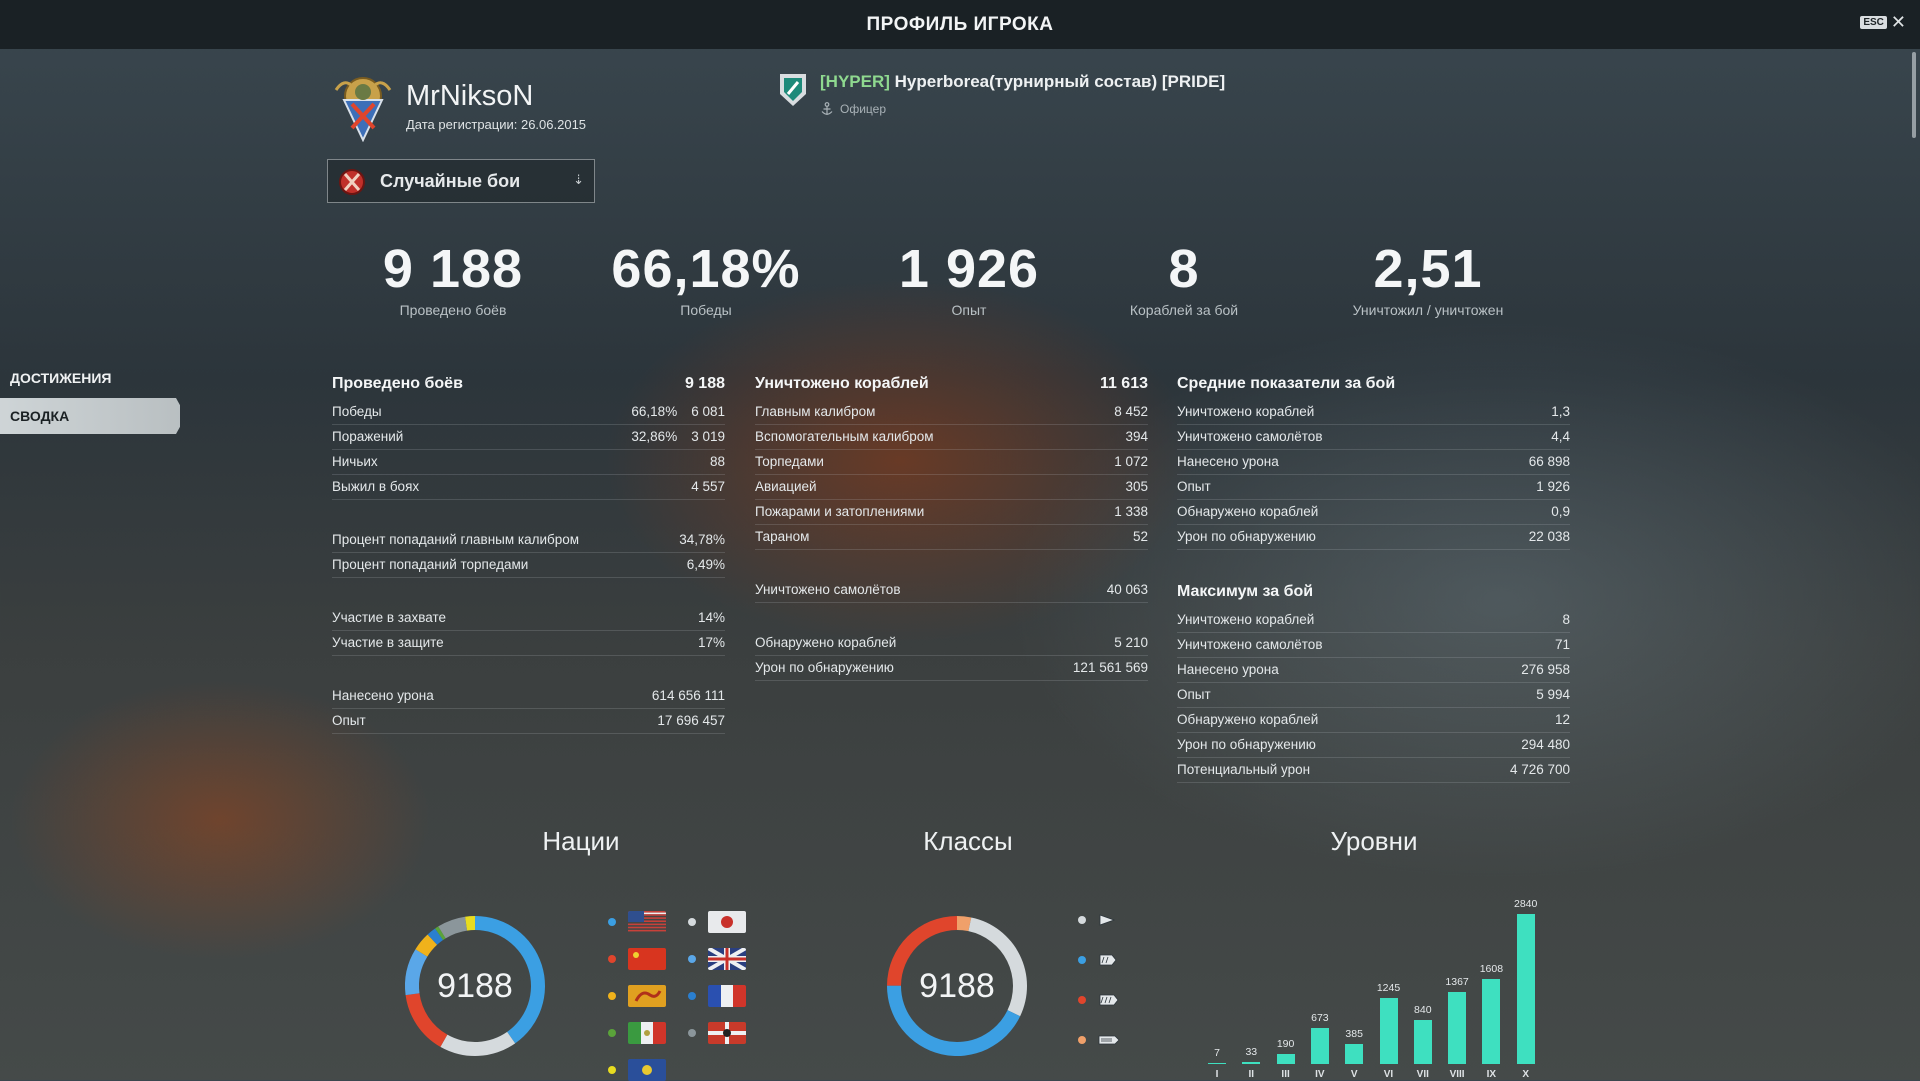  I want to click on close-button: ESC ✕, so click(1883, 22).